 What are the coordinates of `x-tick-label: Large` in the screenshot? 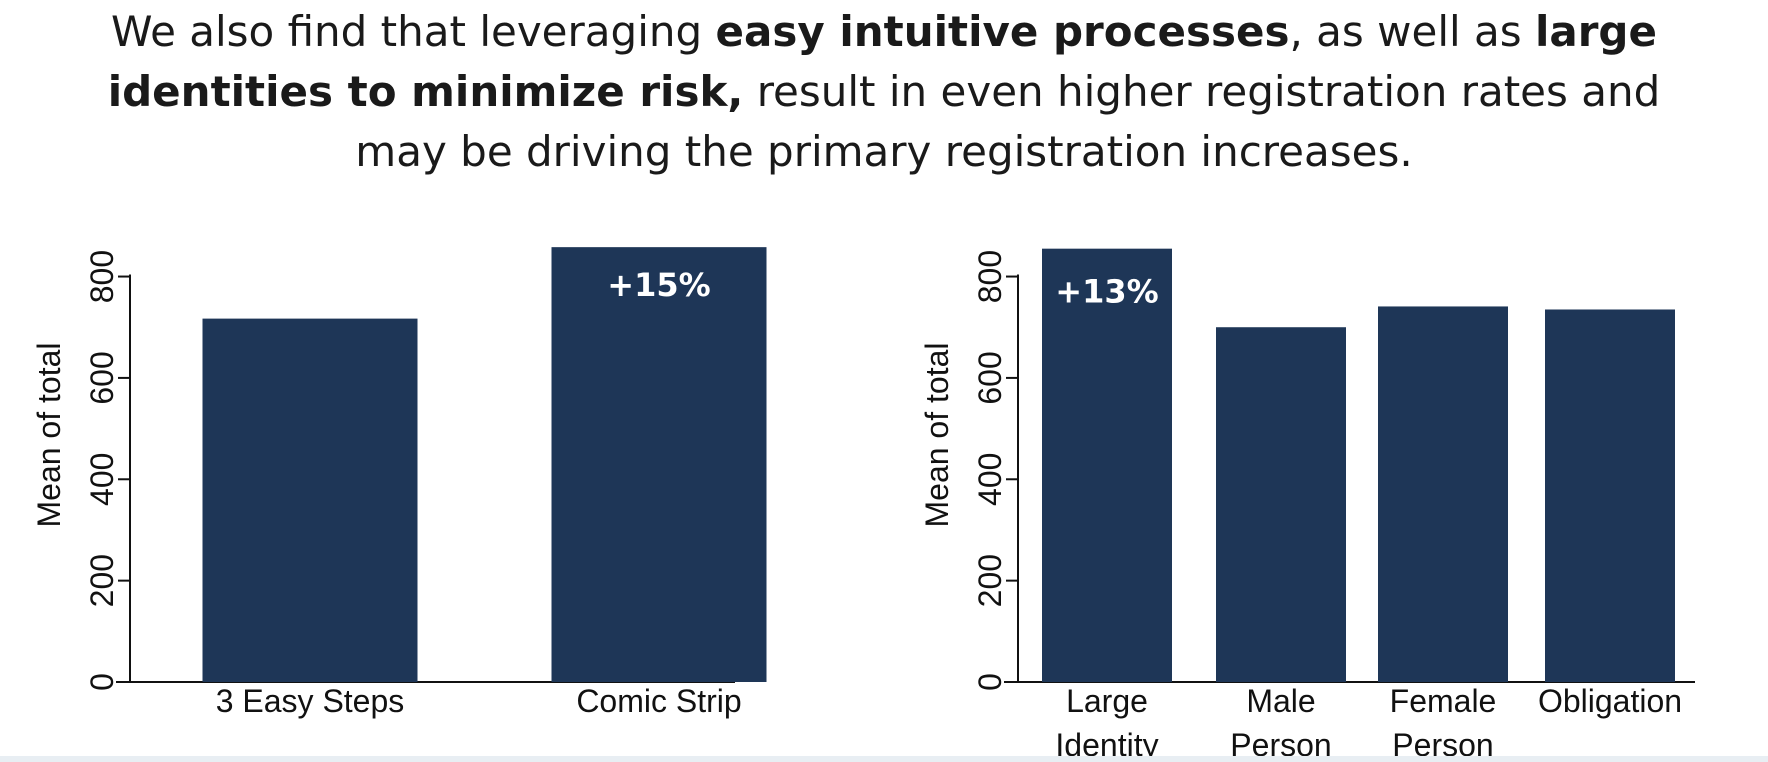 It's located at (1107, 701).